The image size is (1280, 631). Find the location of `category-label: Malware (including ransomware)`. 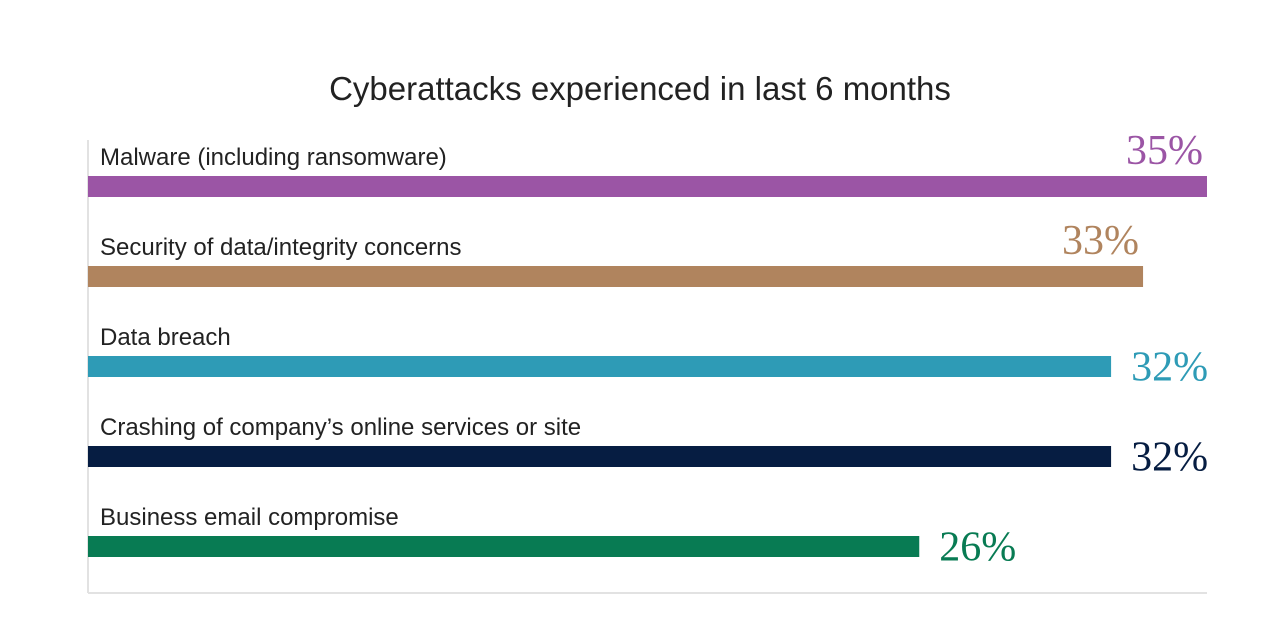

category-label: Malware (including ransomware) is located at coordinates (273, 157).